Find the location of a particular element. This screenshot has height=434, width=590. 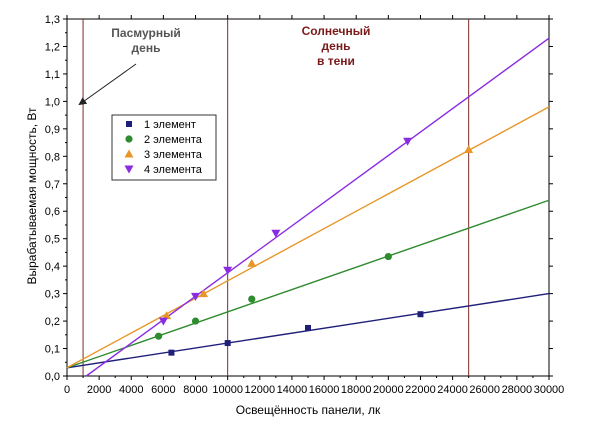

annotation-cloudy-line-1: Пасмурный is located at coordinates (145, 33).